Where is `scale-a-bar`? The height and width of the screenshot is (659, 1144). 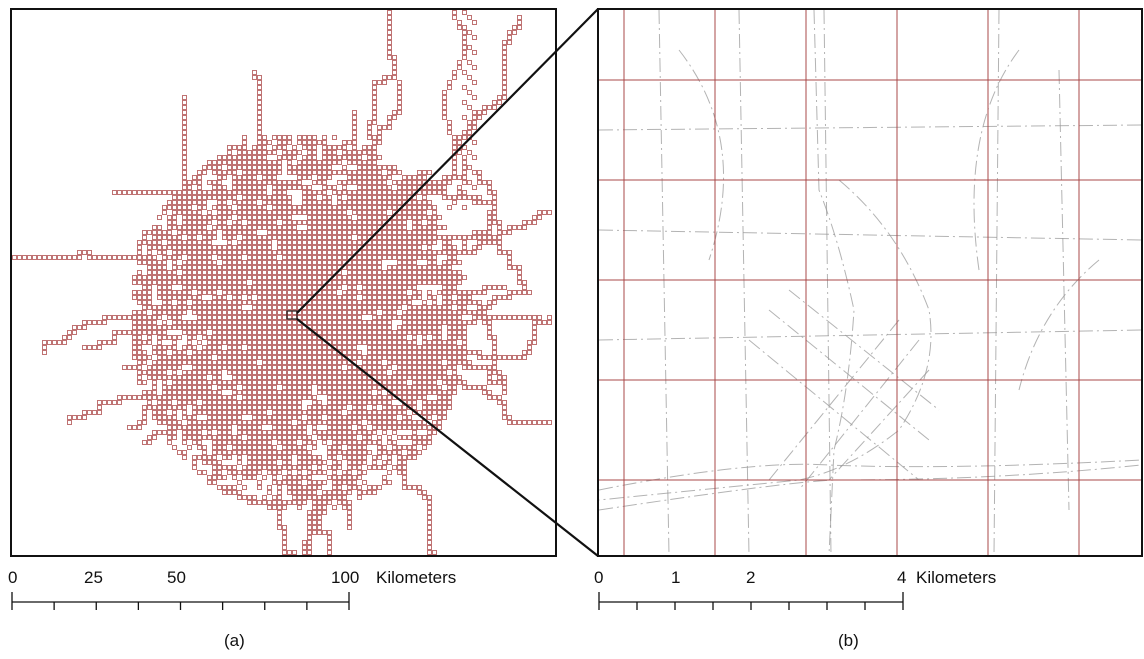
scale-a-bar is located at coordinates (180, 601).